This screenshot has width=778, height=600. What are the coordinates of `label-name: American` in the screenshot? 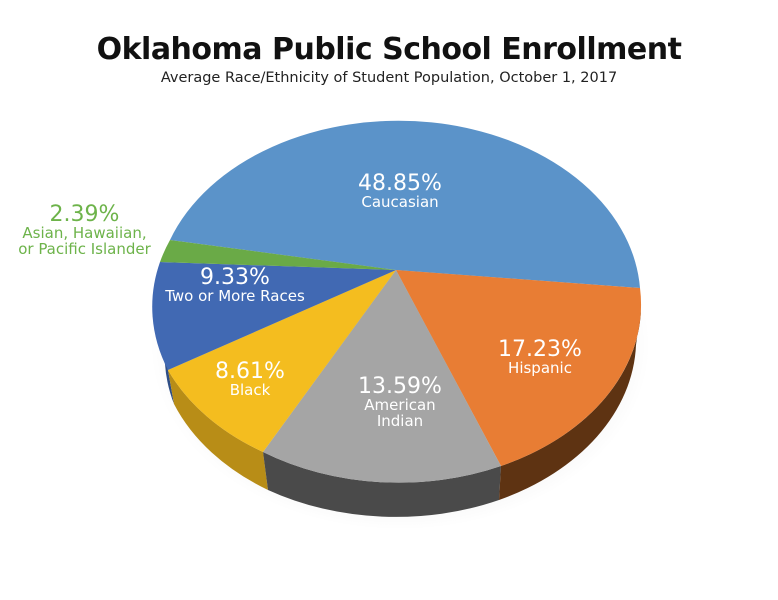 It's located at (400, 405).